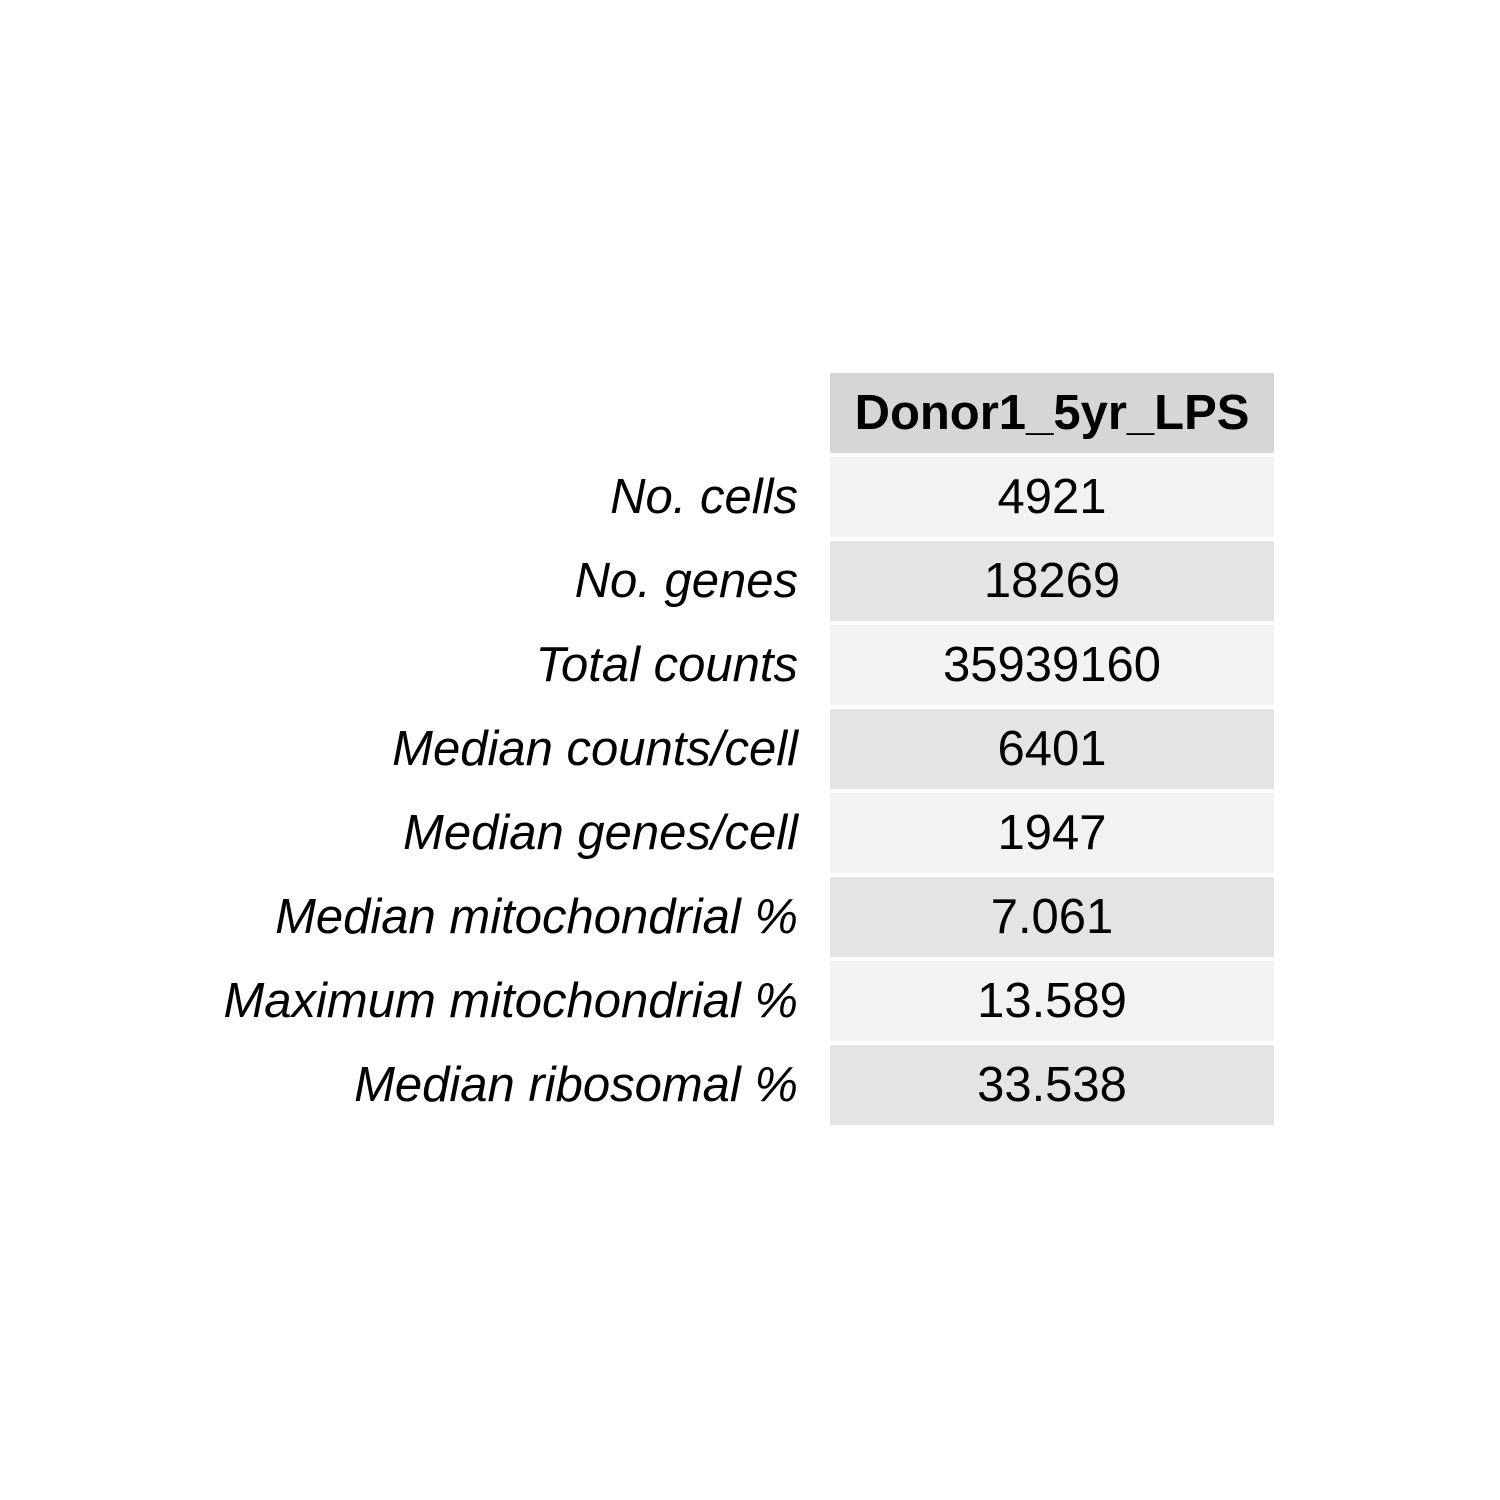 This screenshot has width=1500, height=1500. I want to click on row-value-cell: 18269, so click(1052, 581).